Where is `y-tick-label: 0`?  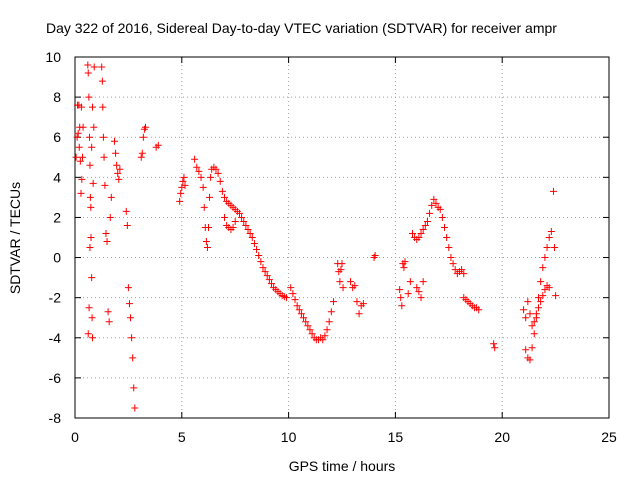
y-tick-label: 0 is located at coordinates (57, 258).